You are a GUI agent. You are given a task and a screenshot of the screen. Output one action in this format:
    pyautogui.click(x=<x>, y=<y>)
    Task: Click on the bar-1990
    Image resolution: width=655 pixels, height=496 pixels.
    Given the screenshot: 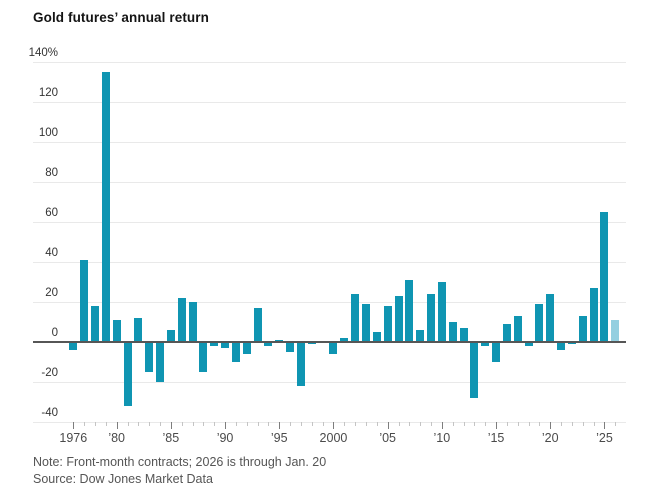 What is the action you would take?
    pyautogui.click(x=225, y=344)
    